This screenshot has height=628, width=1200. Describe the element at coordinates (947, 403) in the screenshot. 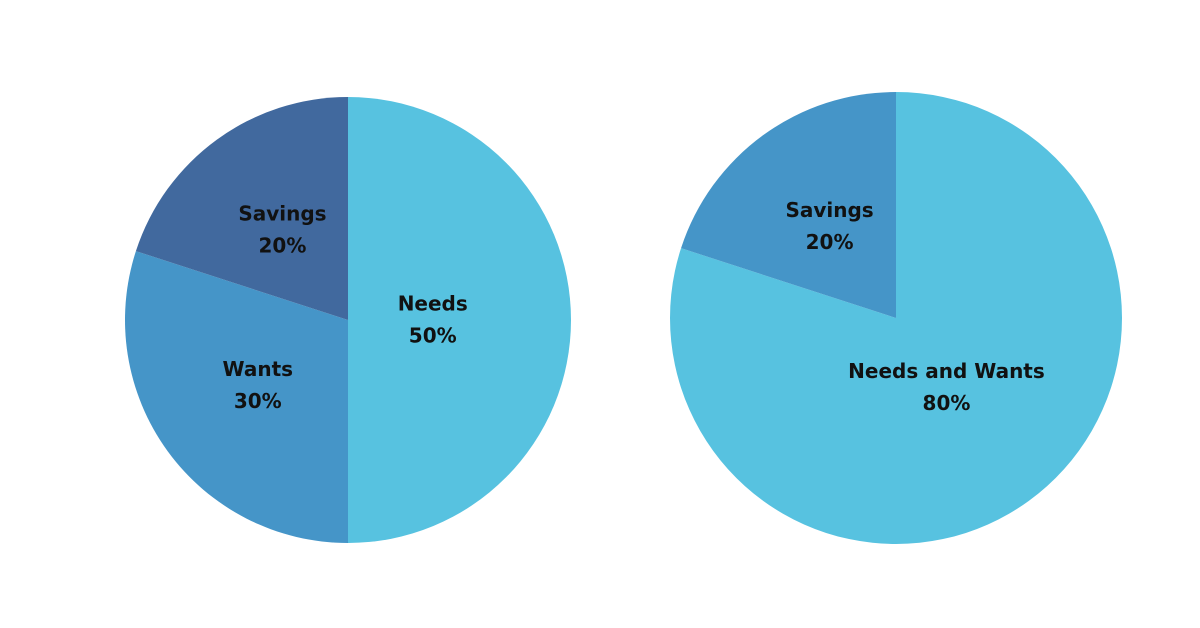

I see `slice-value-label: 80%` at that location.